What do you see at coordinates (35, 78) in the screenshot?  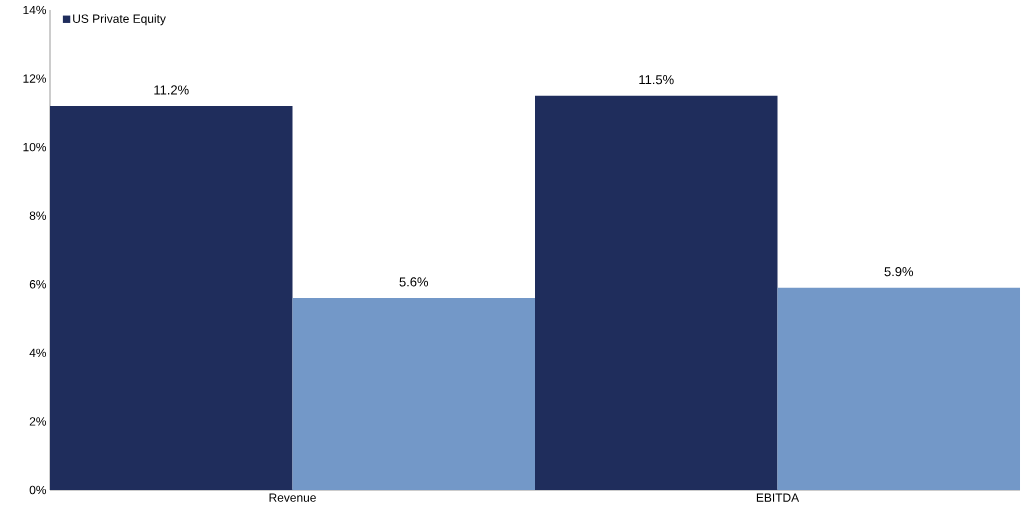 I see `y-tick-label: 12%` at bounding box center [35, 78].